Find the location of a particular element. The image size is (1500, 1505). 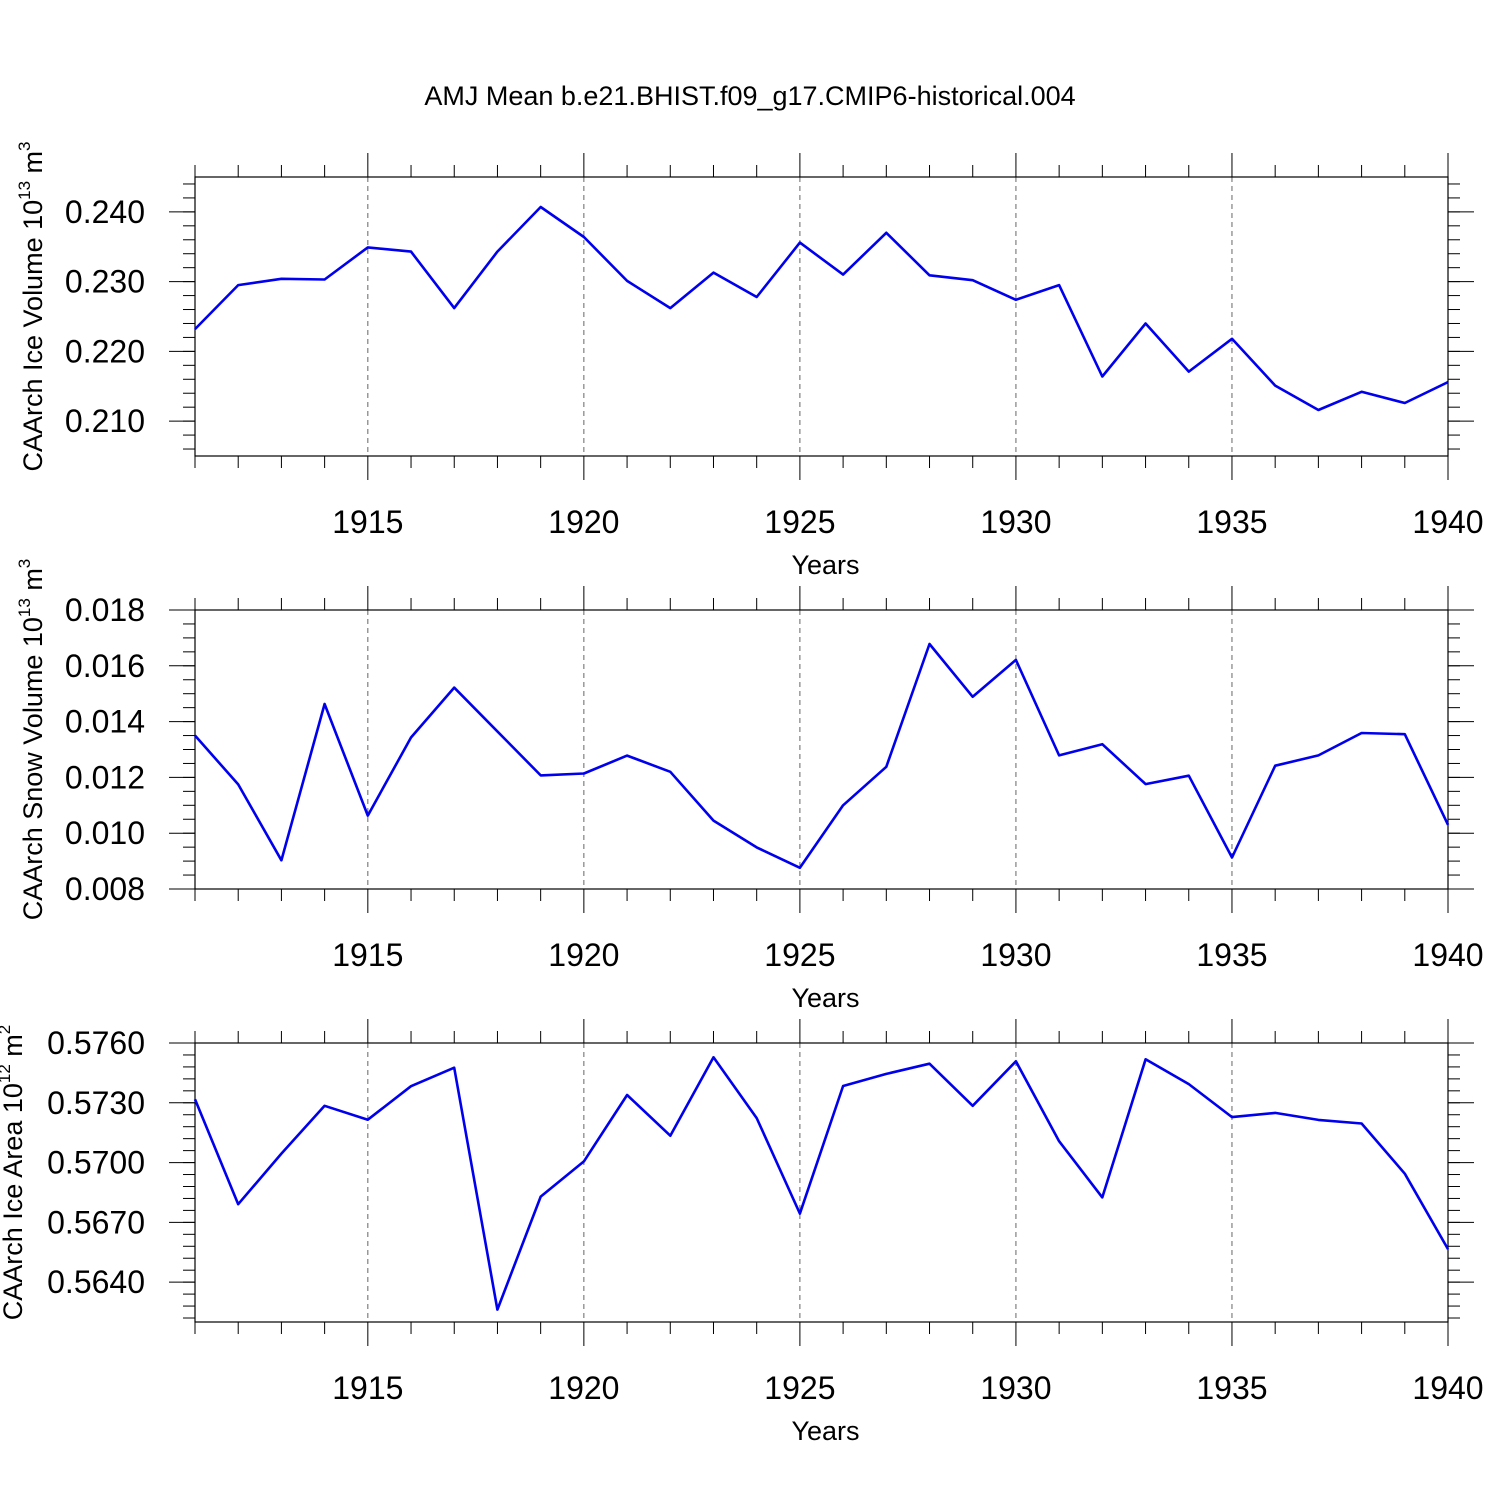

y-tick-label: 0.5760 is located at coordinates (96, 1043).